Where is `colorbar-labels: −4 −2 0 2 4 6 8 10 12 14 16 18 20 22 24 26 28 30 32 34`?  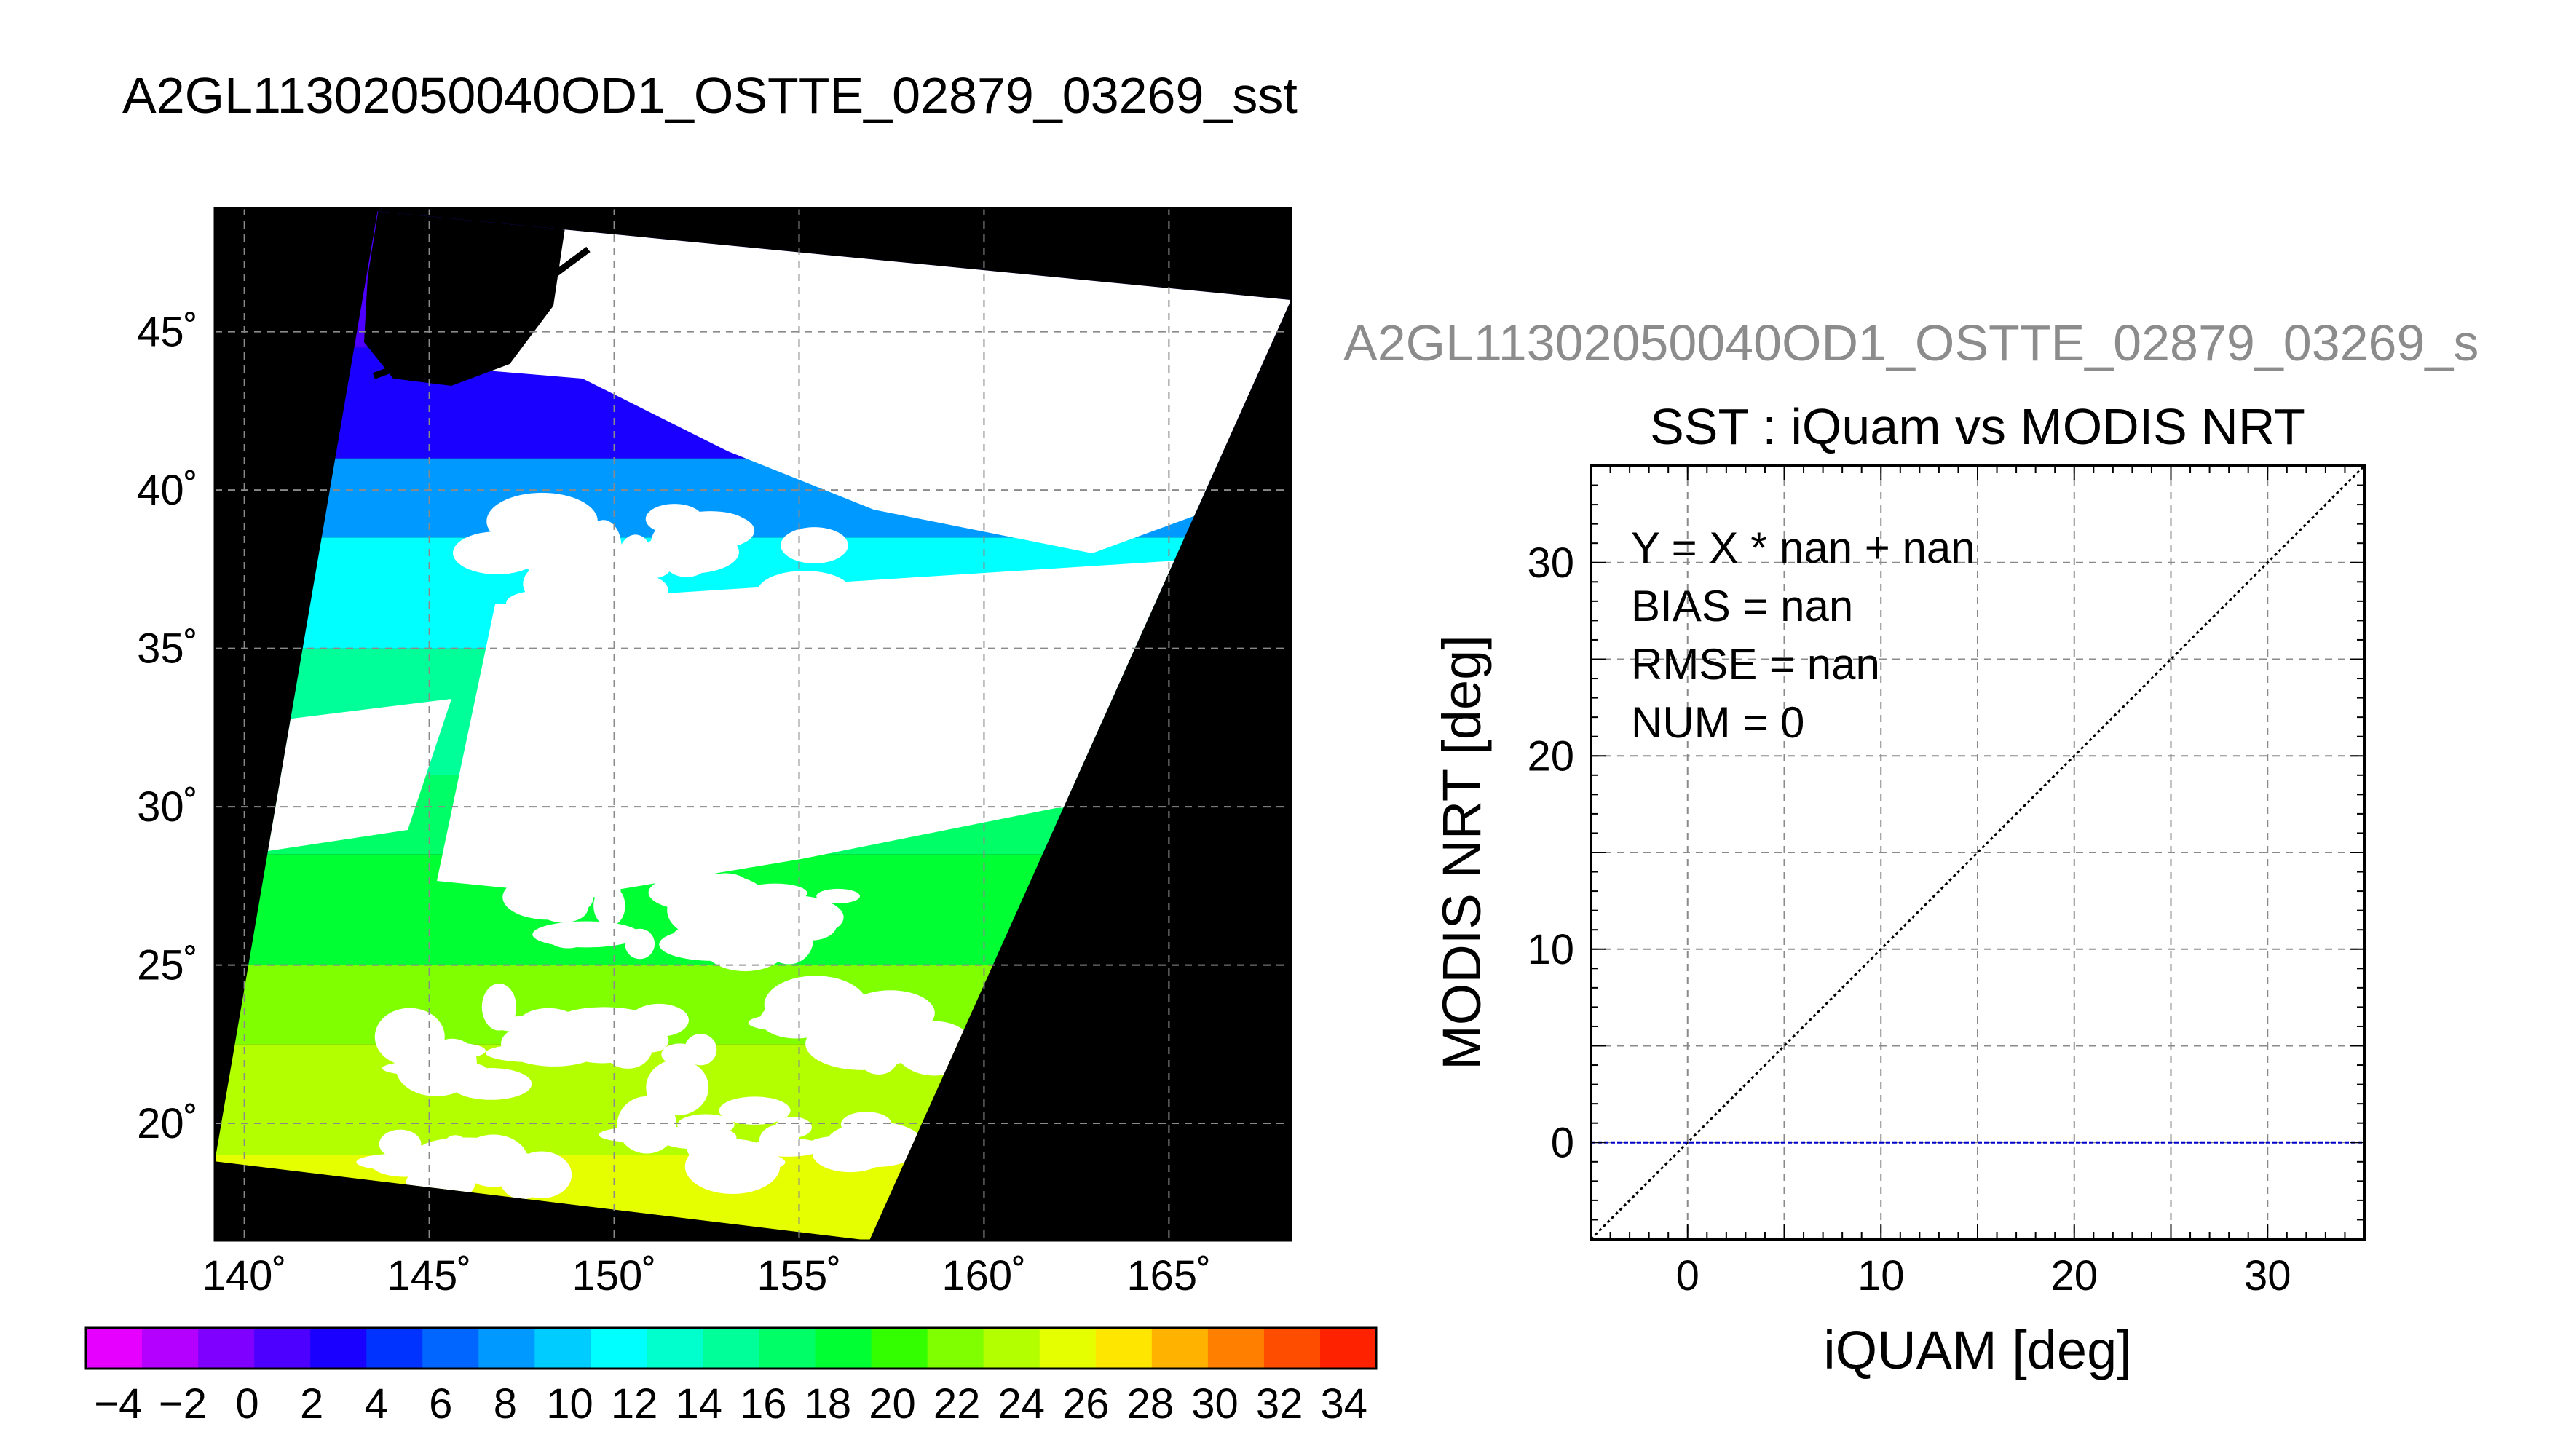
colorbar-labels: −4 −2 0 2 4 6 8 10 12 14 16 18 20 22 24 26 28 30 32 34 is located at coordinates (730, 1404).